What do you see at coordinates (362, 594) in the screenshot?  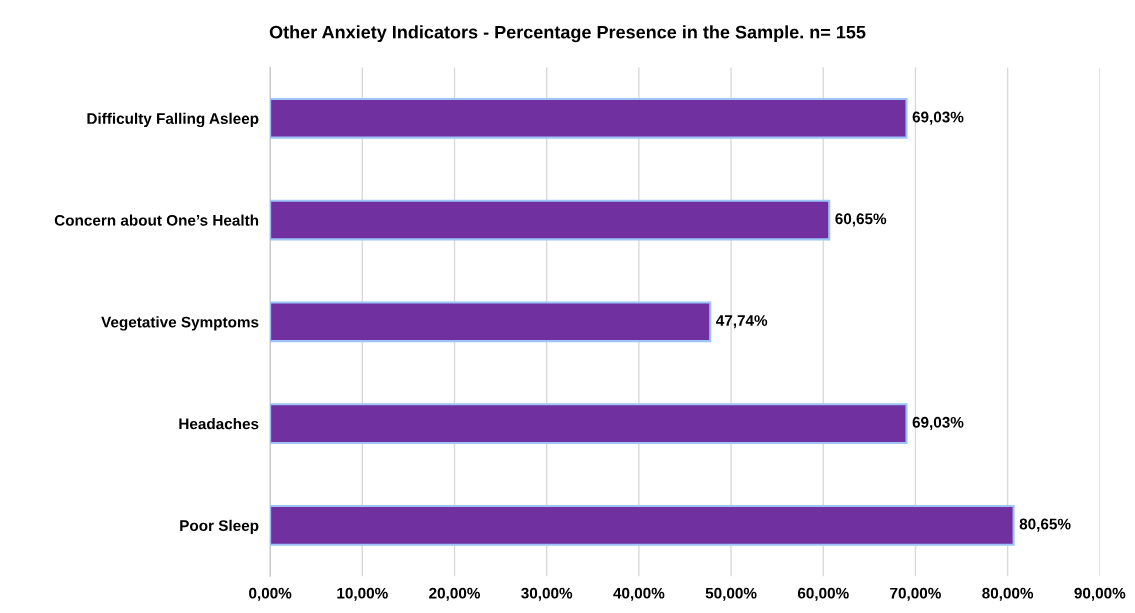 I see `x-tick-label: 10,00%` at bounding box center [362, 594].